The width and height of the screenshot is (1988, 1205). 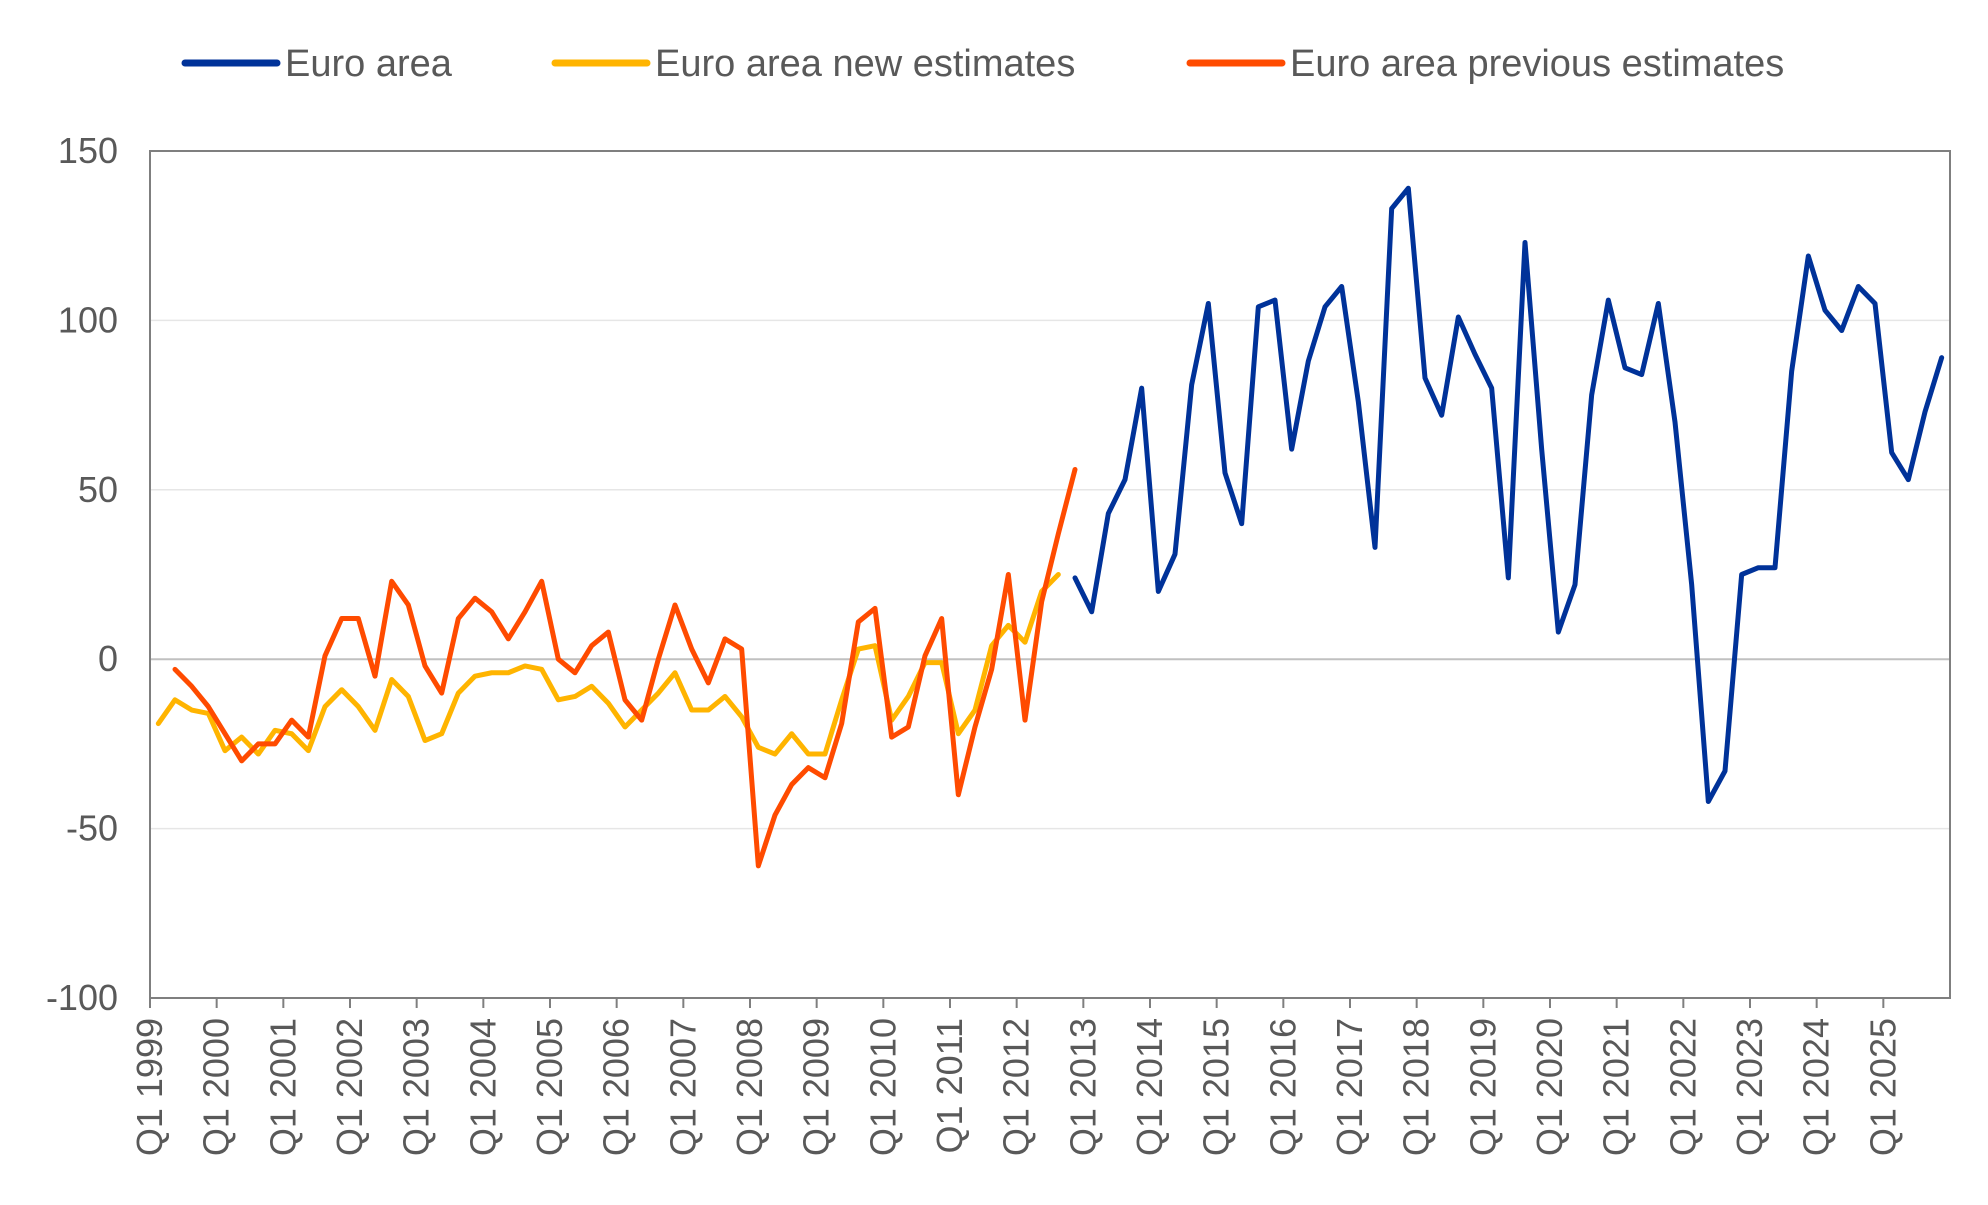 I want to click on x-tick-label: Q1 2025, so click(x=1882, y=1087).